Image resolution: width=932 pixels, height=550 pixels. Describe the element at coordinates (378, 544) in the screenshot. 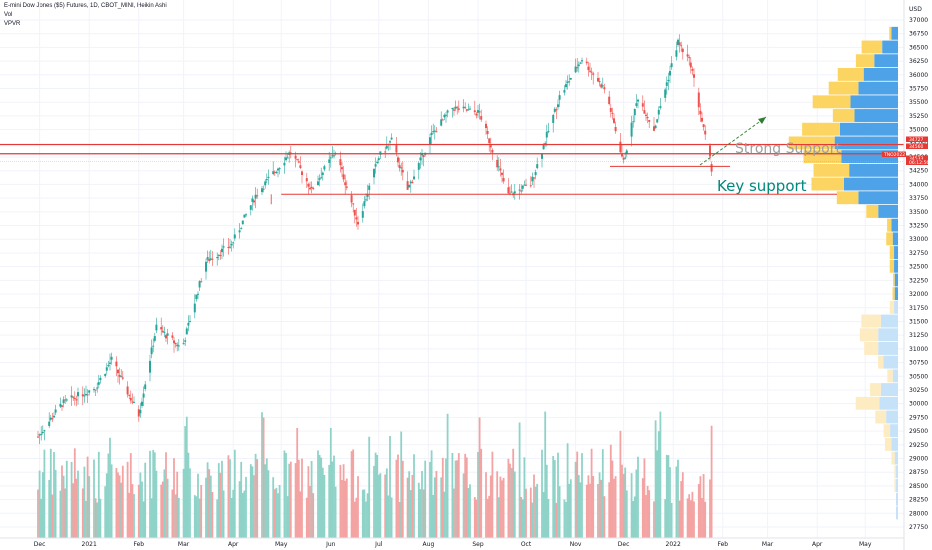

I see `x-tick-label: Jul` at that location.